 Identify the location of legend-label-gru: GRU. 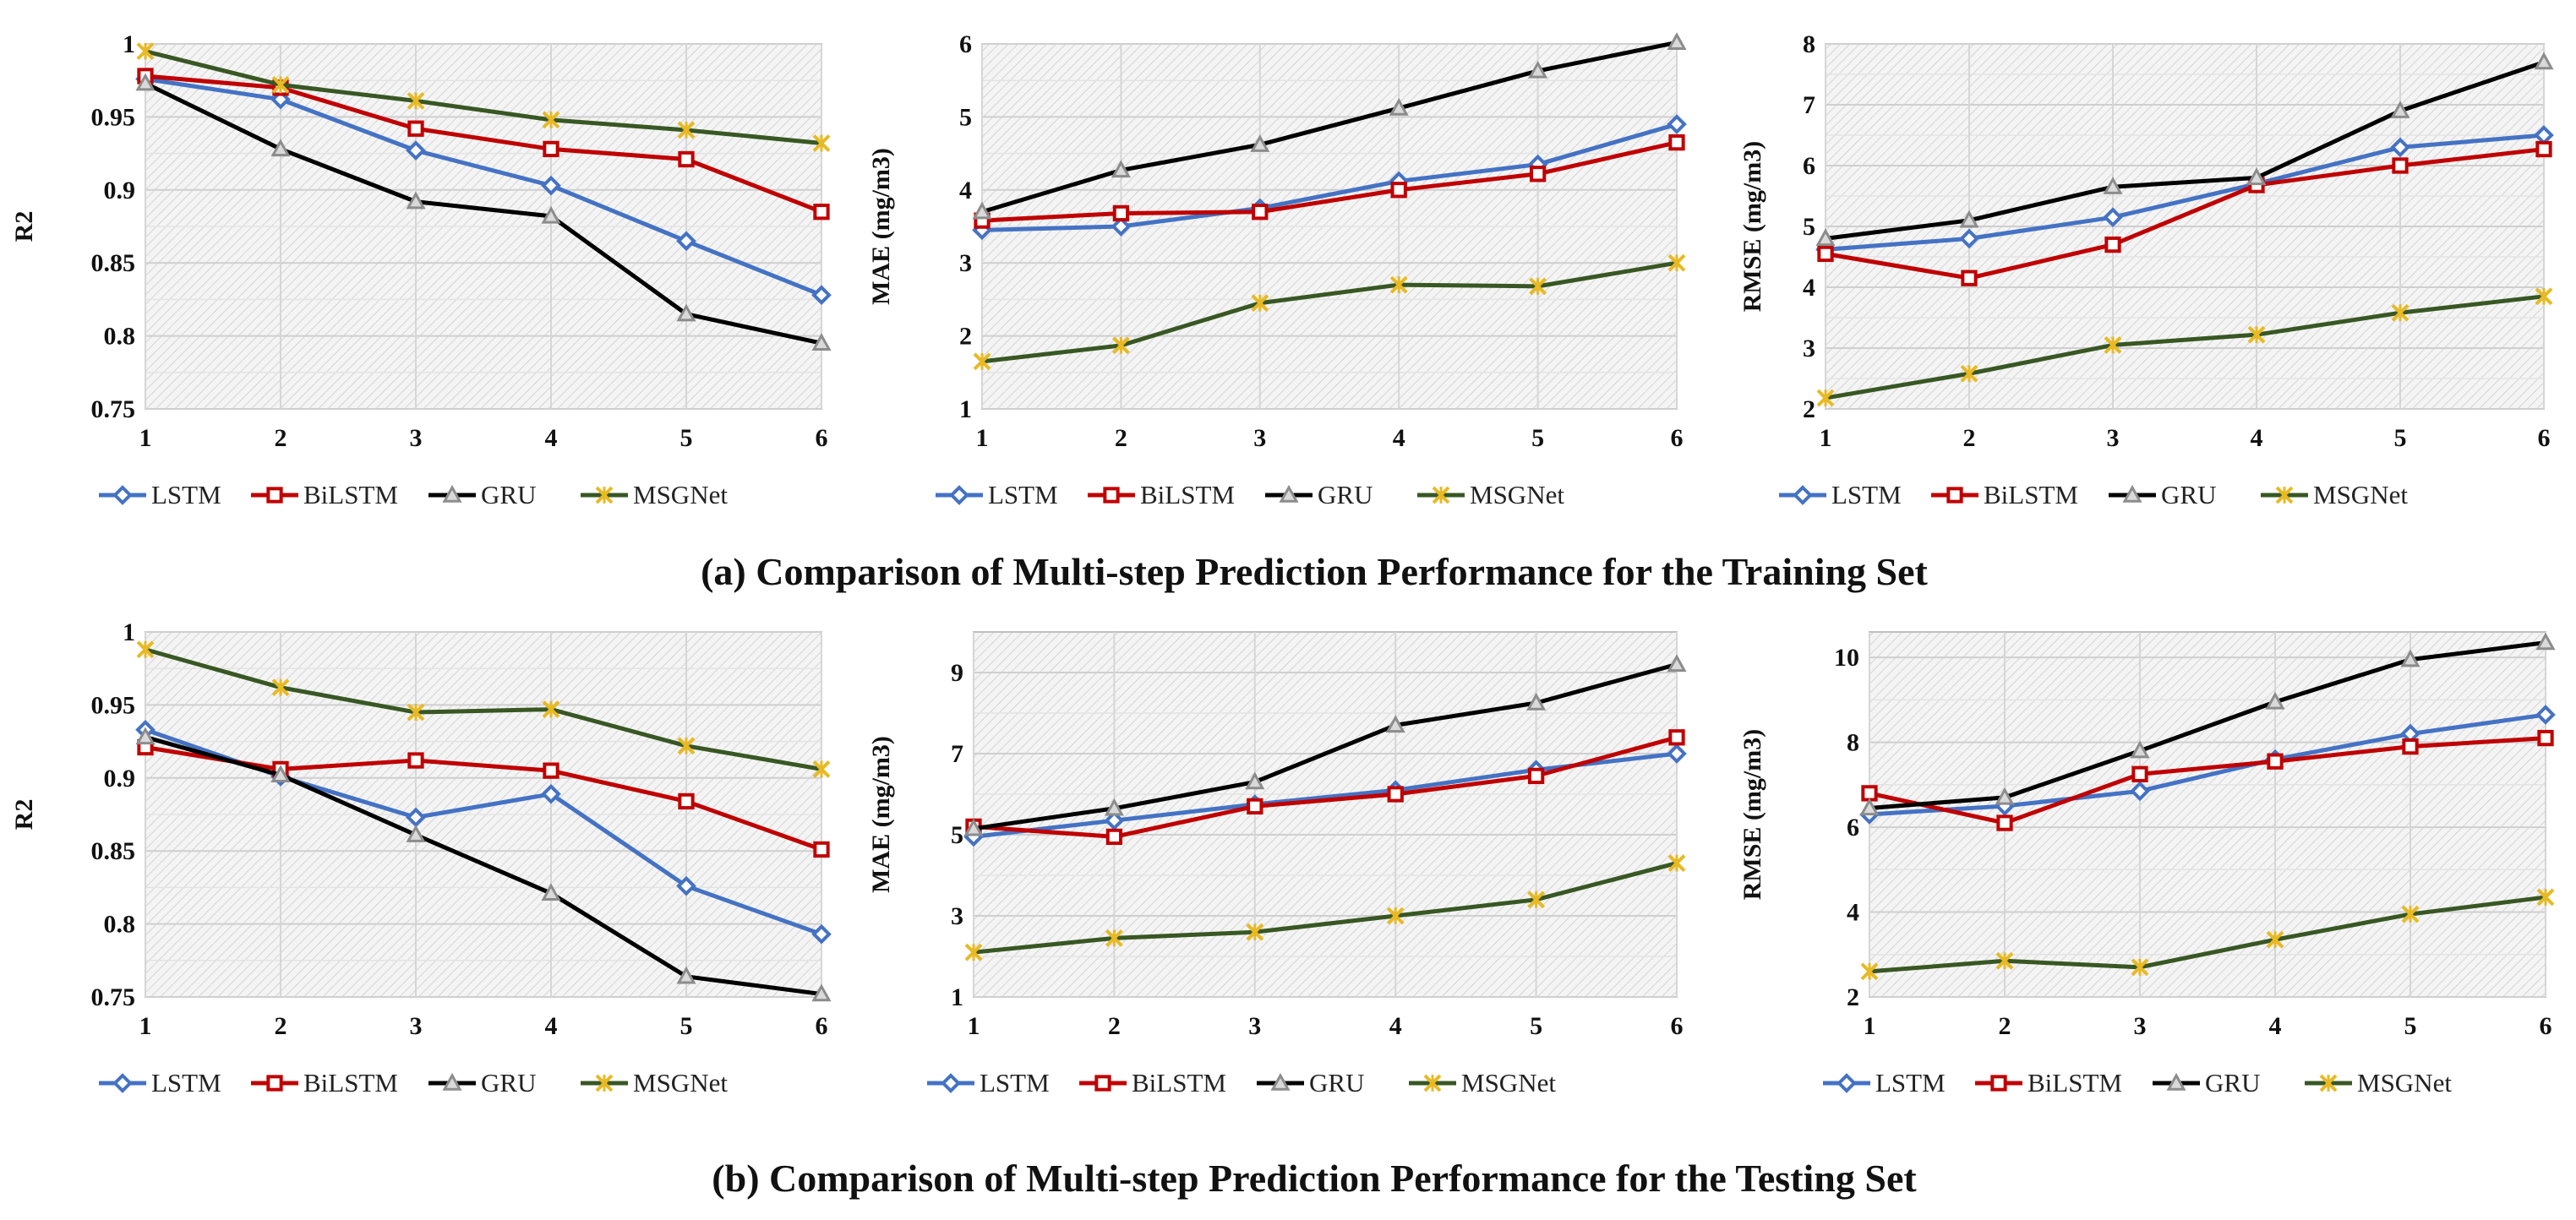
(2188, 494).